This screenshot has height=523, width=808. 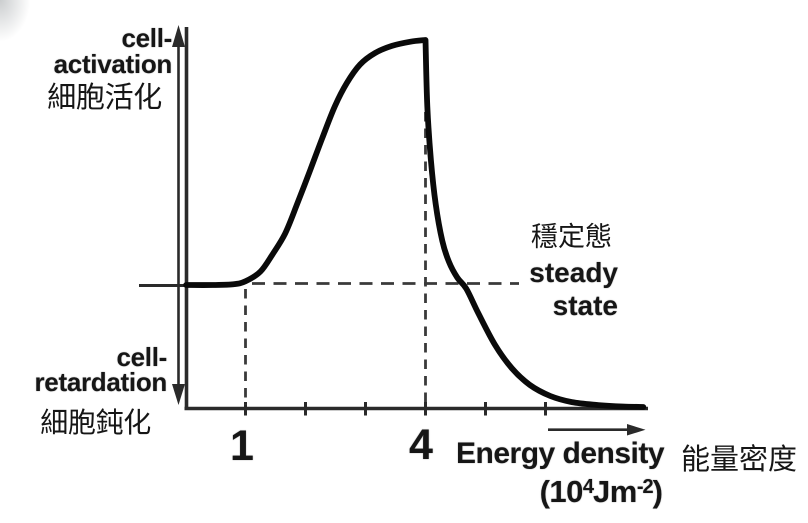 What do you see at coordinates (421, 445) in the screenshot?
I see `x-tick-label-4: 4` at bounding box center [421, 445].